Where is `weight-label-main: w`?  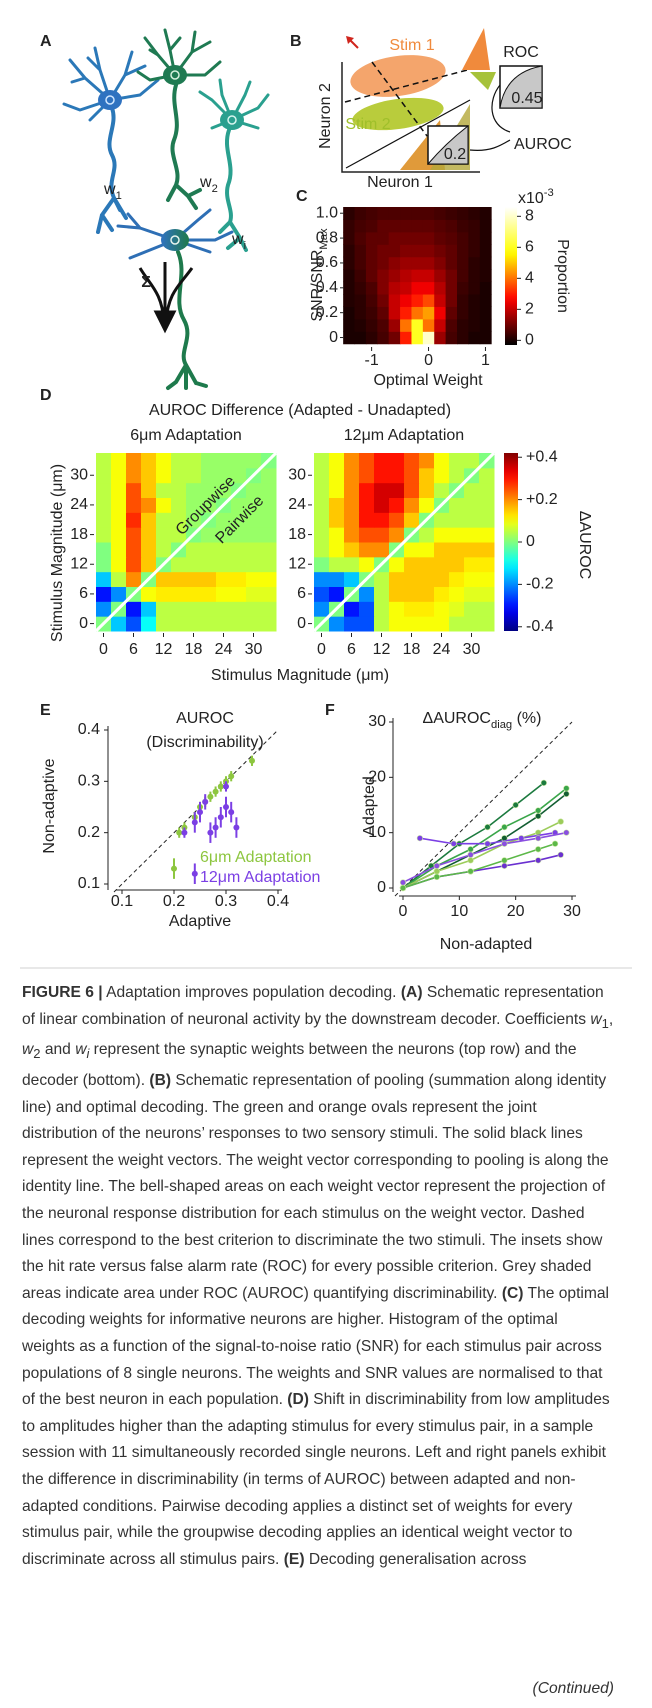 weight-label-main: w is located at coordinates (109, 189).